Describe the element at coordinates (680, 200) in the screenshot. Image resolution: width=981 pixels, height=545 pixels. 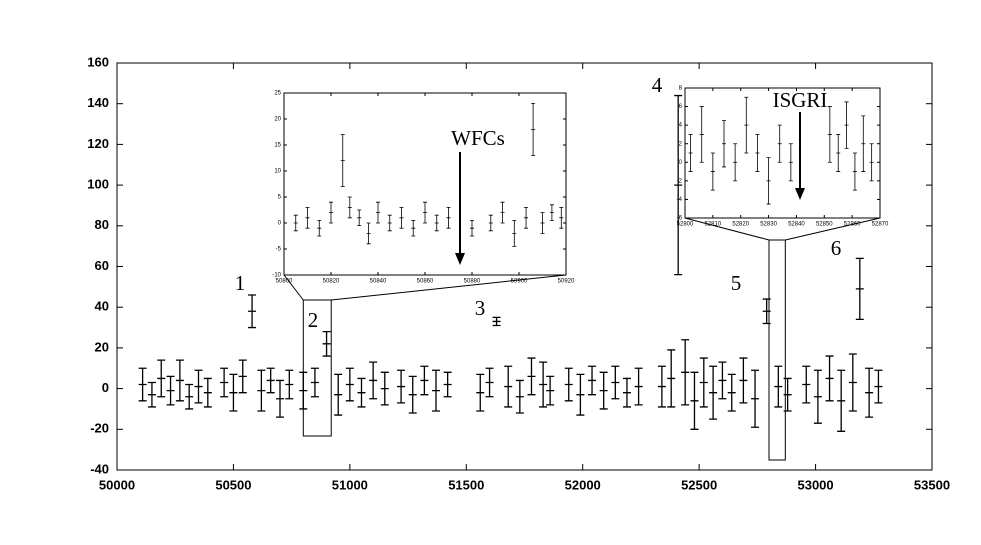
I see `y-tick-label: -4` at that location.